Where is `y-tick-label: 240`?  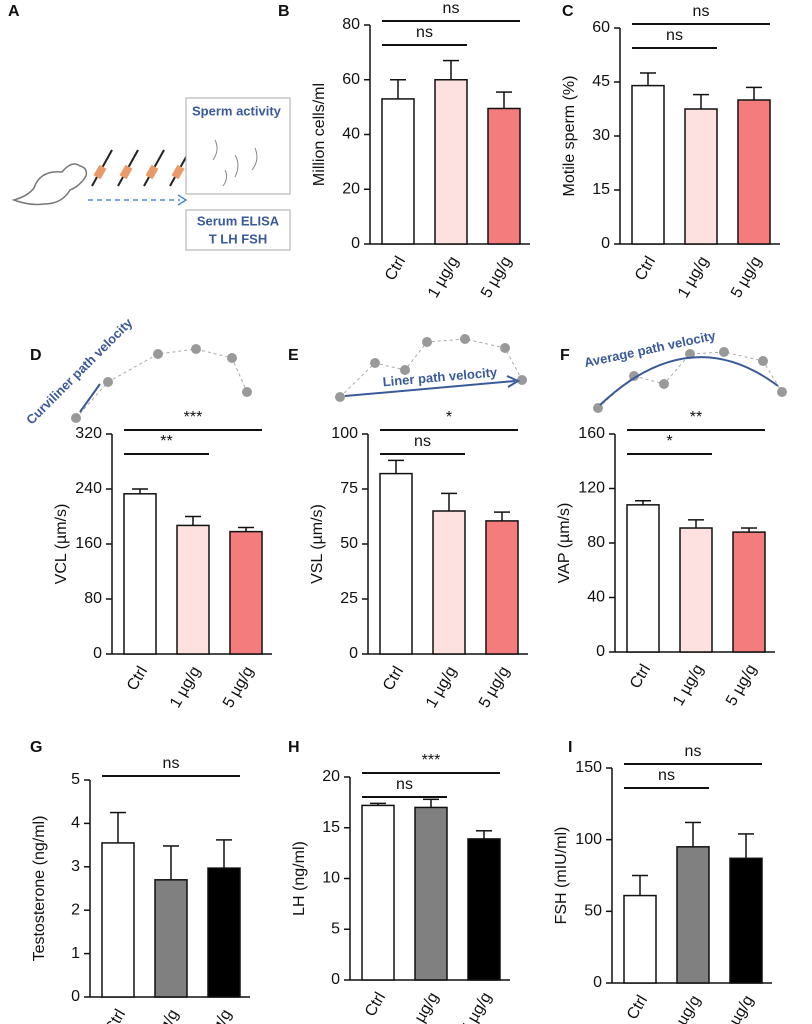 y-tick-label: 240 is located at coordinates (88, 488).